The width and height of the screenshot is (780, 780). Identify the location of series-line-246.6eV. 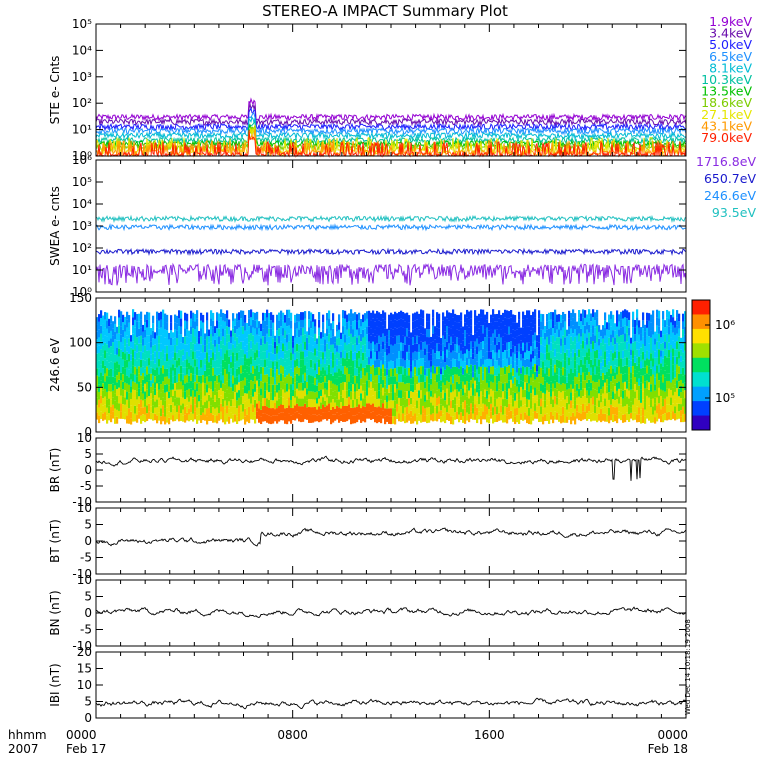
(391, 227).